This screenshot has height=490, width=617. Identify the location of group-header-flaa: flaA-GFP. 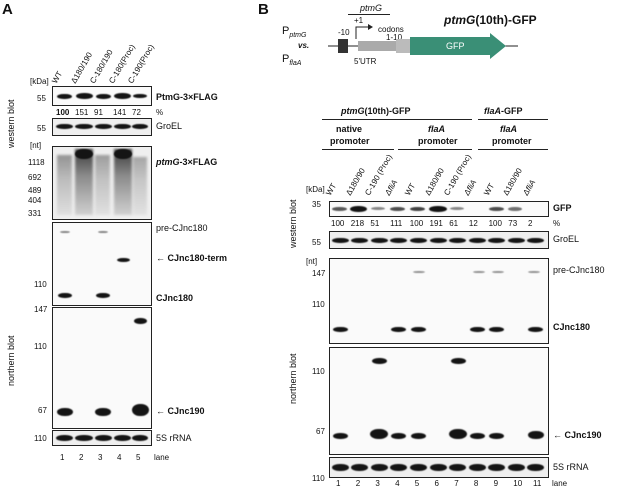
(503, 111).